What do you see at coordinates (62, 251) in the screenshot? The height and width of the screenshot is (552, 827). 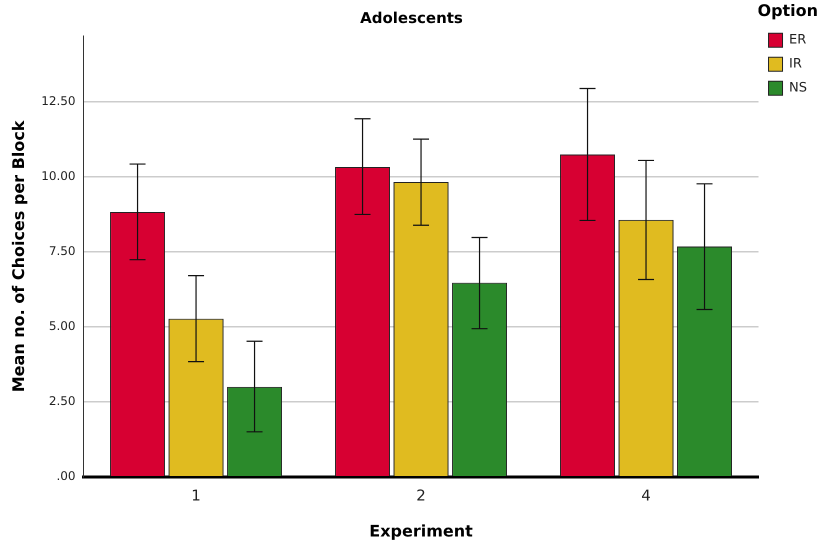 I see `y-tick-label: 7.50` at bounding box center [62, 251].